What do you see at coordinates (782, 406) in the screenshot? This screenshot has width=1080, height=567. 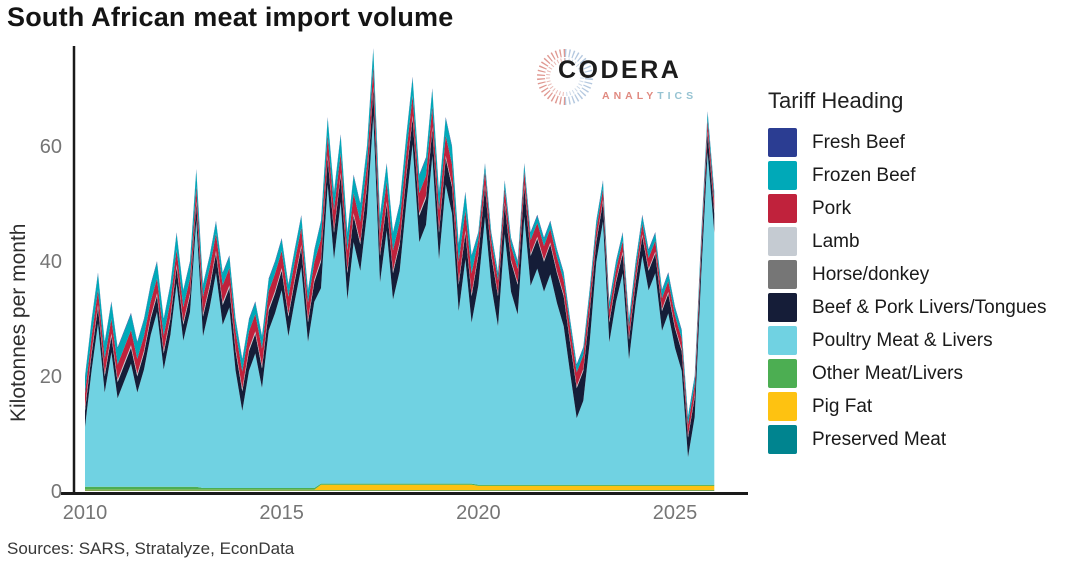 I see `legend-swatch-pig-fat` at bounding box center [782, 406].